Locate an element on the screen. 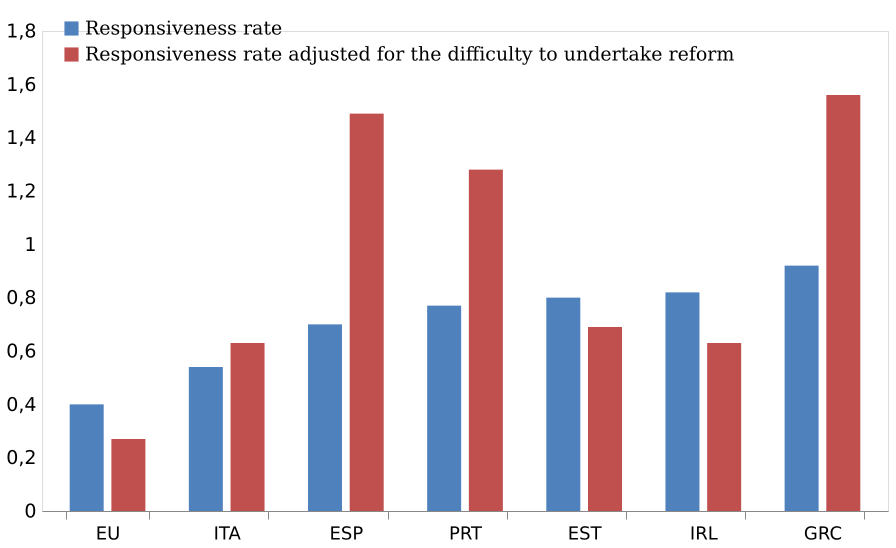  y-tick-label: 1 is located at coordinates (30, 245).